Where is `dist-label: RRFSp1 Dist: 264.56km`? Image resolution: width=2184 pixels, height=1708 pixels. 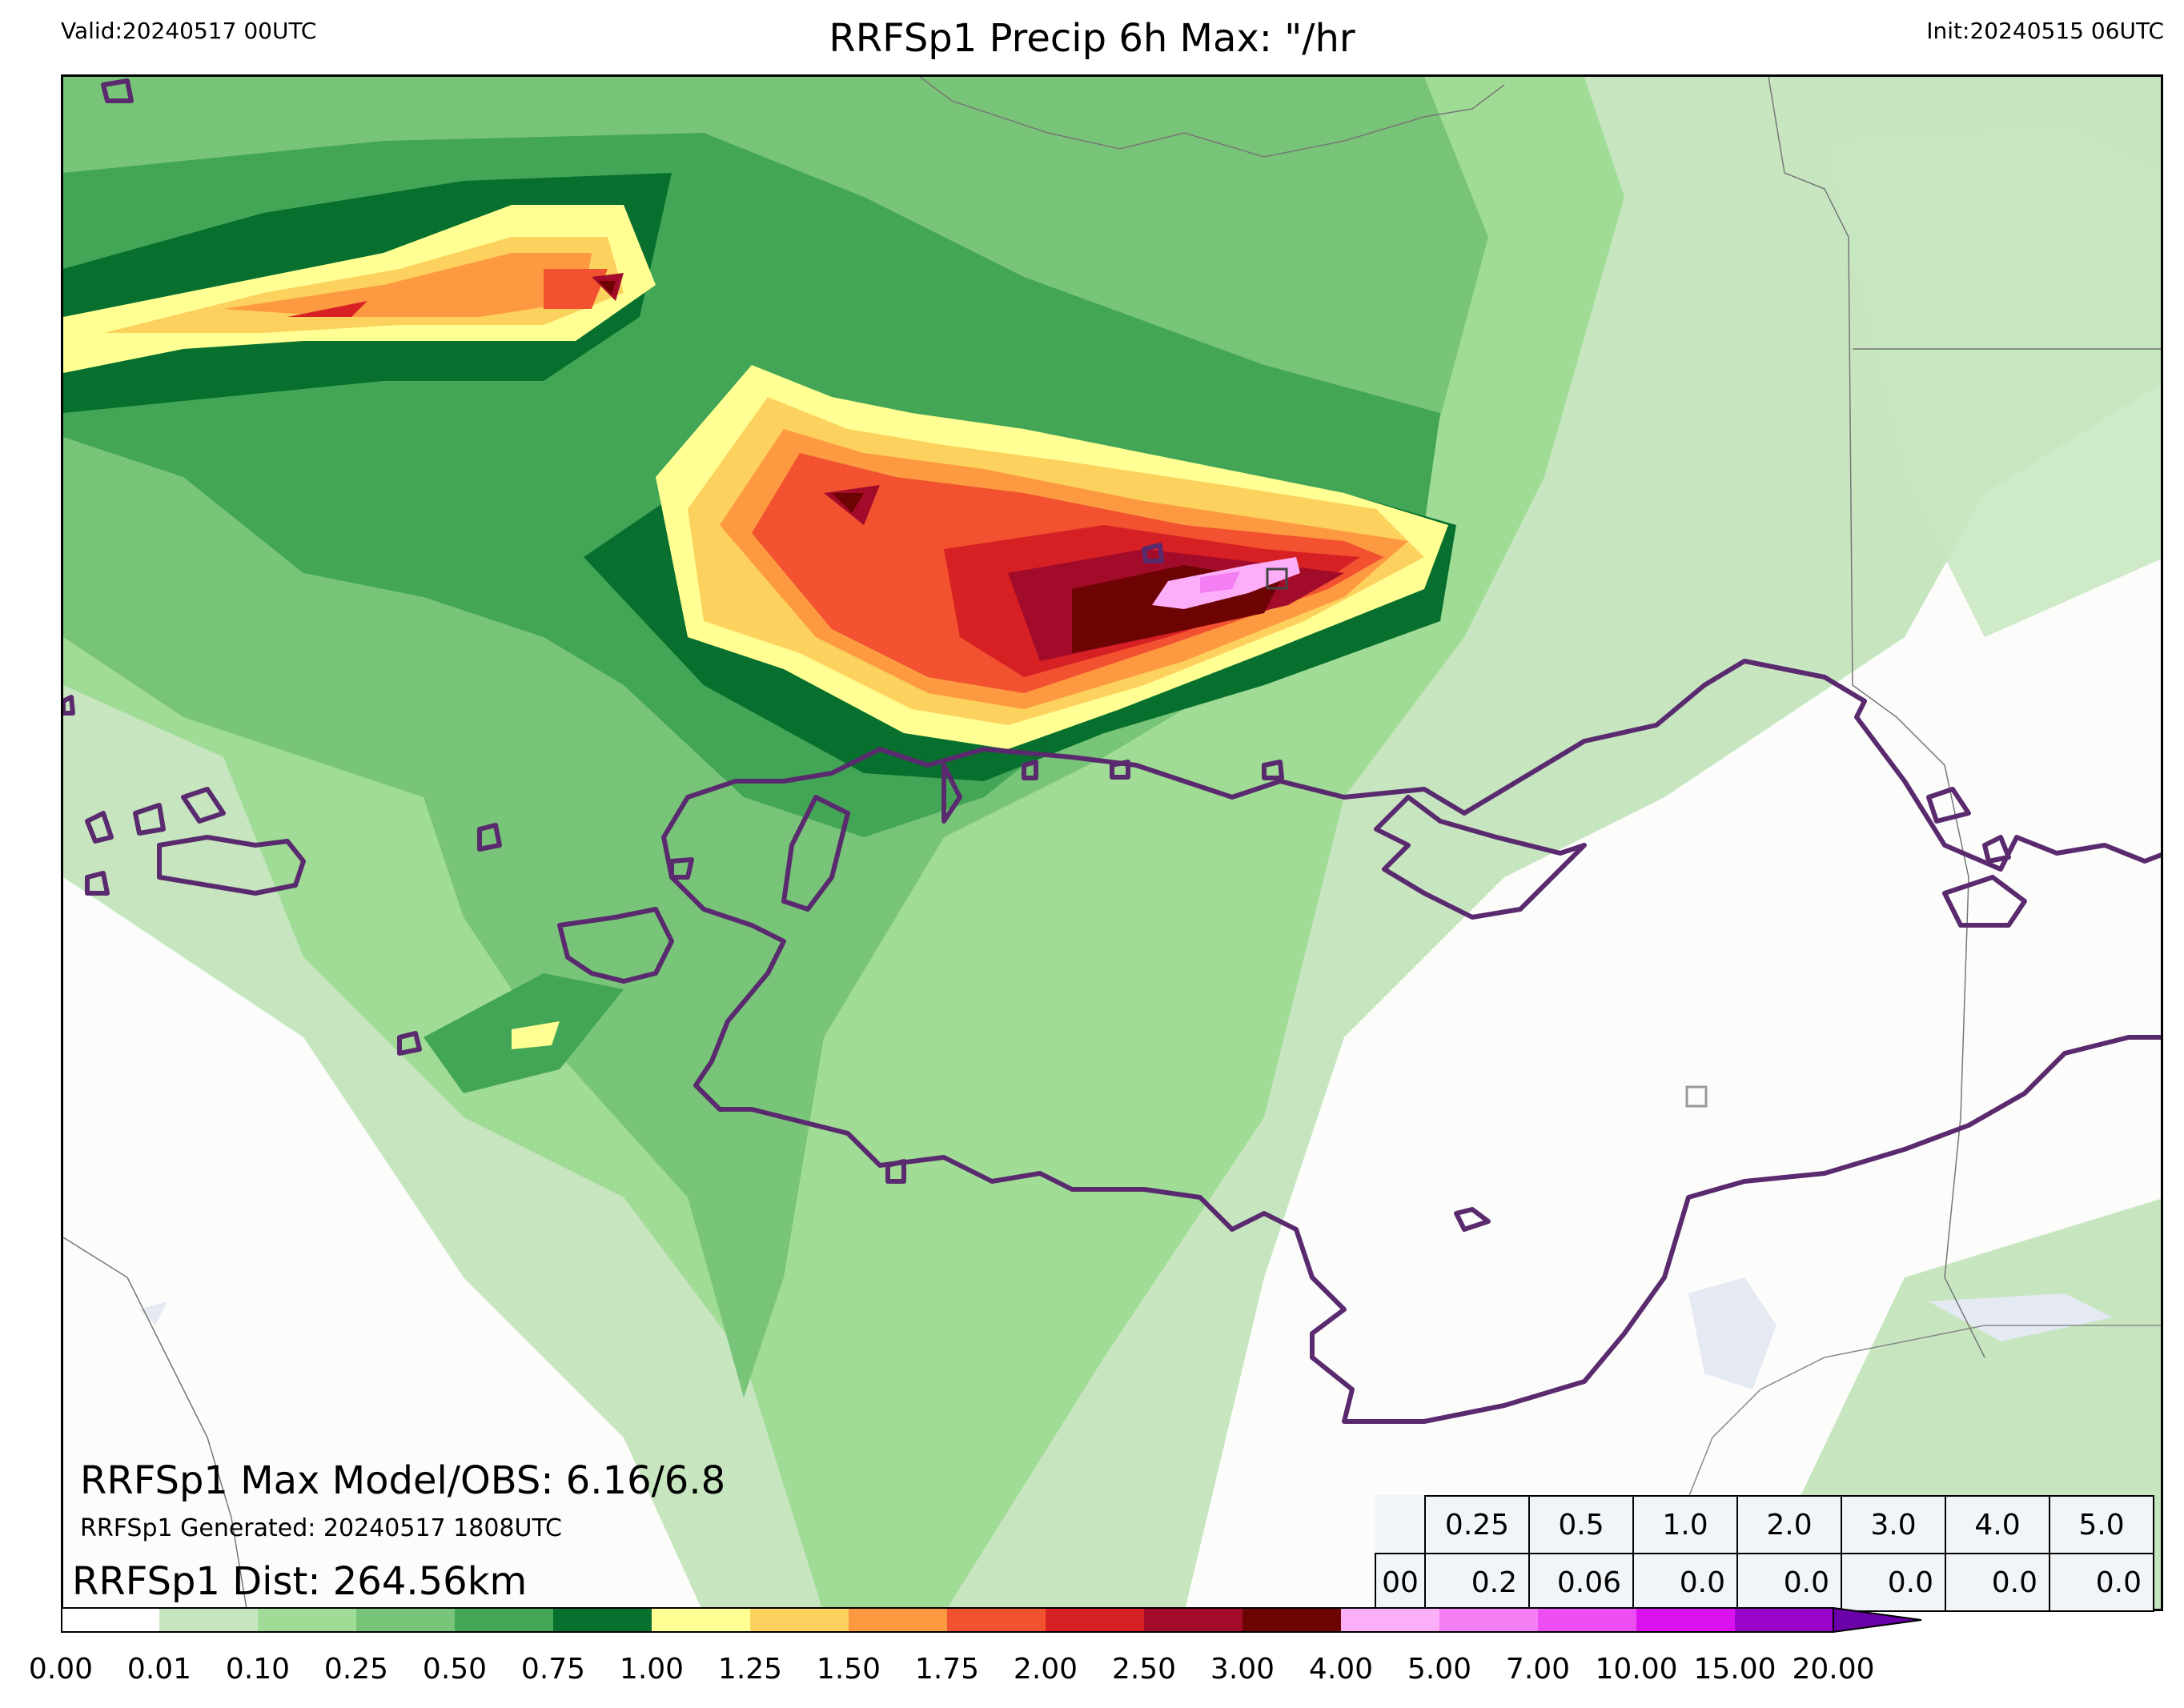
dist-label: RRFSp1 Dist: 264.56km is located at coordinates (300, 1581).